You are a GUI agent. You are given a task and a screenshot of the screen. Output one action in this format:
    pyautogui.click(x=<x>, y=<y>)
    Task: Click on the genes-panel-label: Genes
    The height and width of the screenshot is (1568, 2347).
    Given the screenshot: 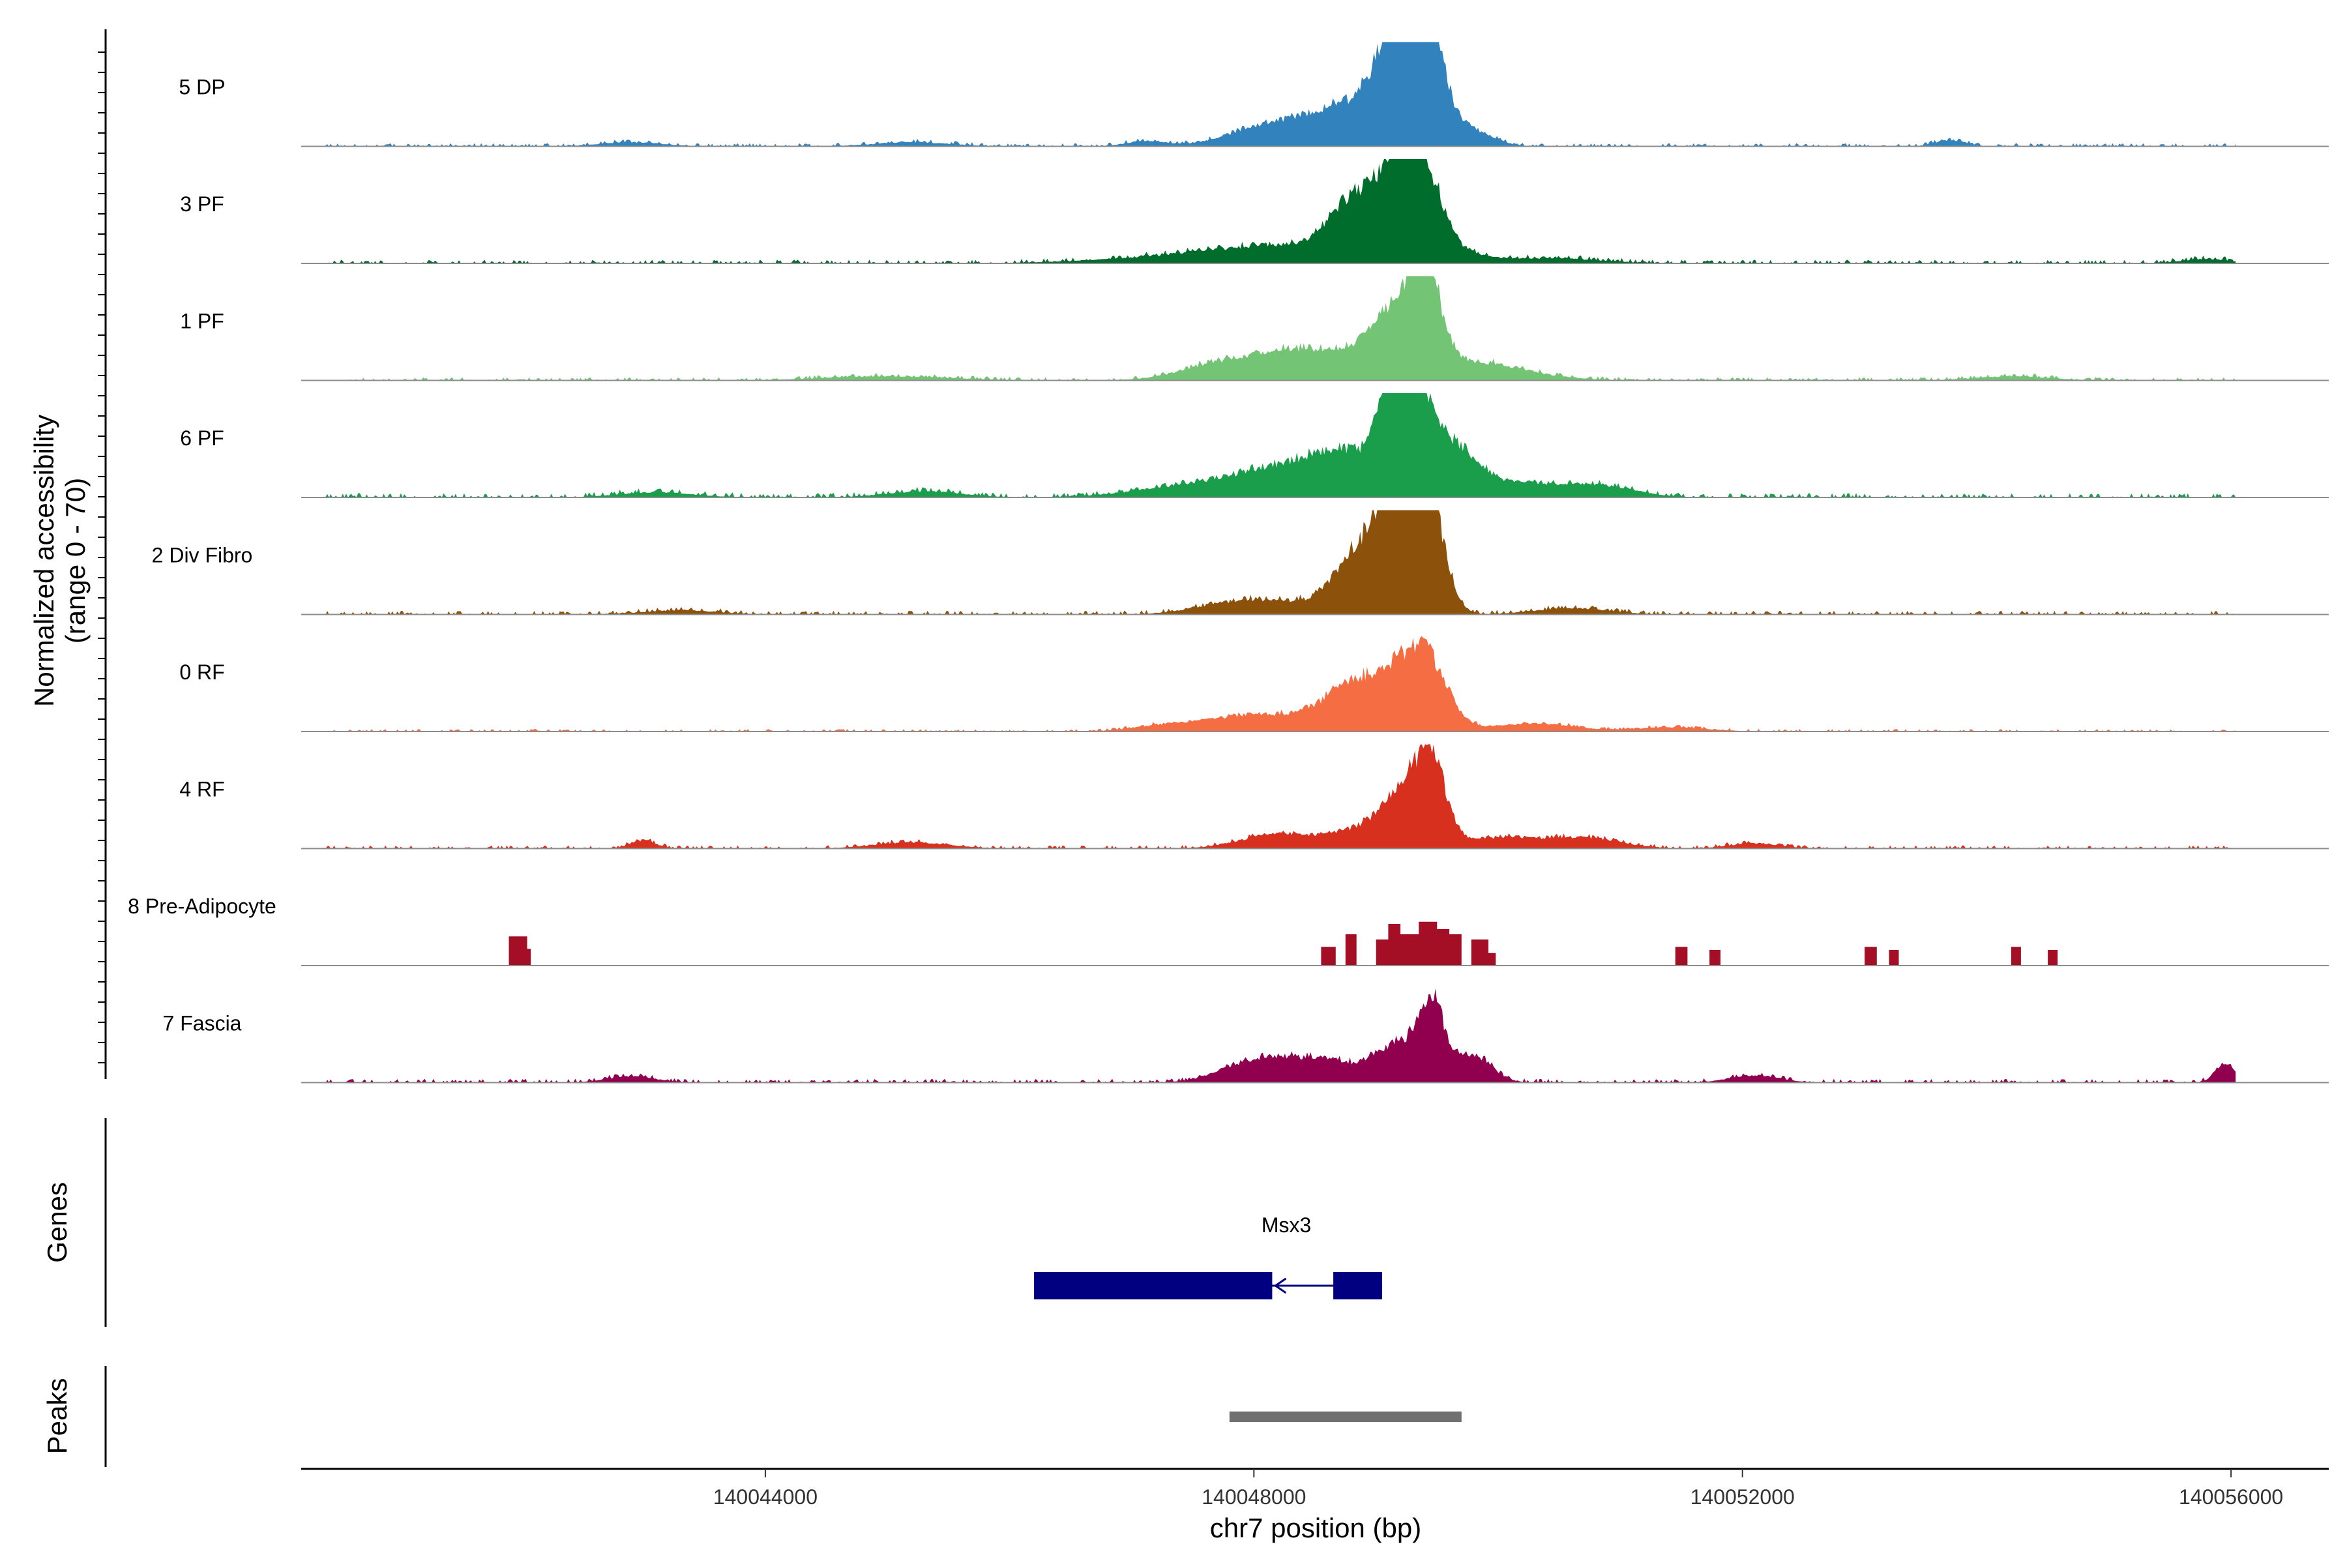 What is the action you would take?
    pyautogui.click(x=57, y=1223)
    